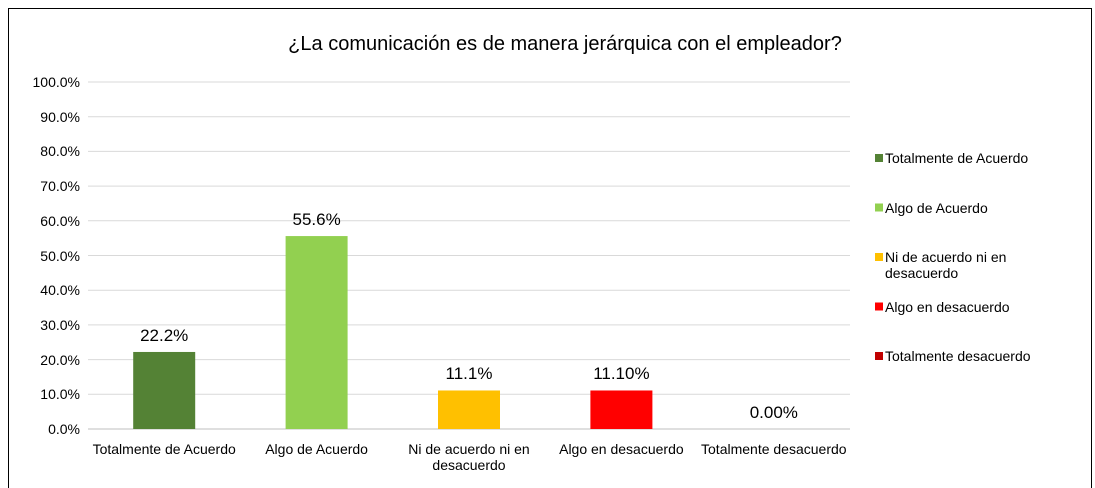  What do you see at coordinates (164, 449) in the screenshot?
I see `x-tick-label: Totalmente de Acuerdo` at bounding box center [164, 449].